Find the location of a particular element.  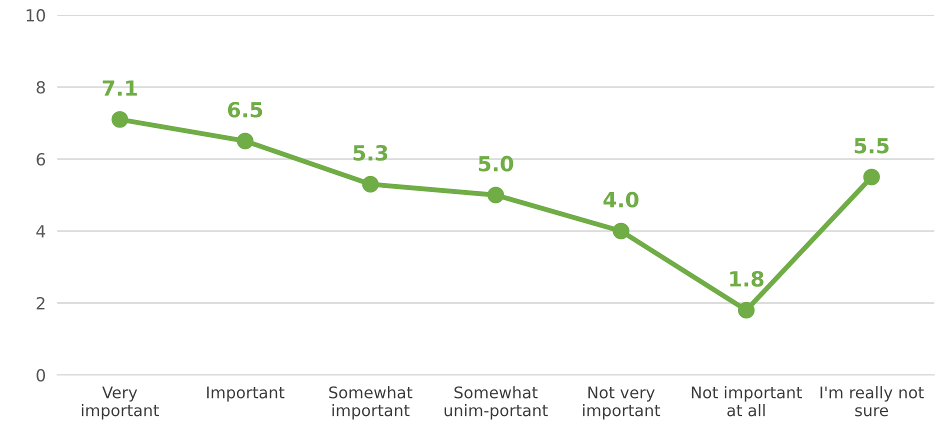

x-tick-label: Somewhat unim-portant is located at coordinates (496, 403).